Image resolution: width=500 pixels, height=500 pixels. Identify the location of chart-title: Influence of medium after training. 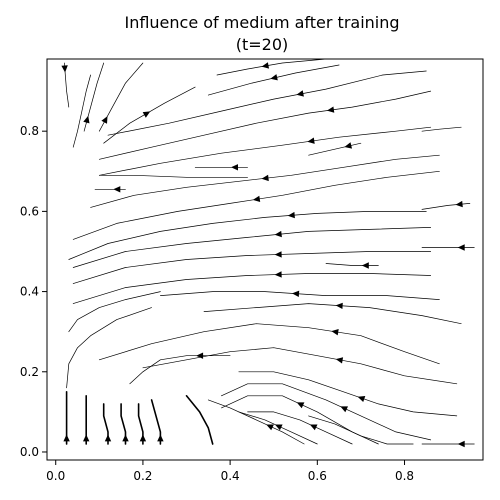
(261, 22).